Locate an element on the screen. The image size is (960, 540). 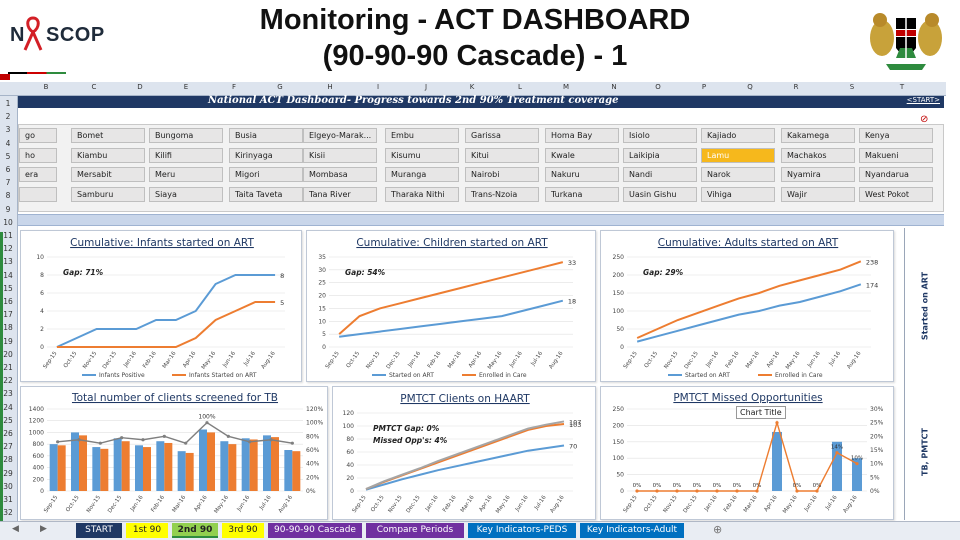
column-header: Q is located at coordinates (750, 87).